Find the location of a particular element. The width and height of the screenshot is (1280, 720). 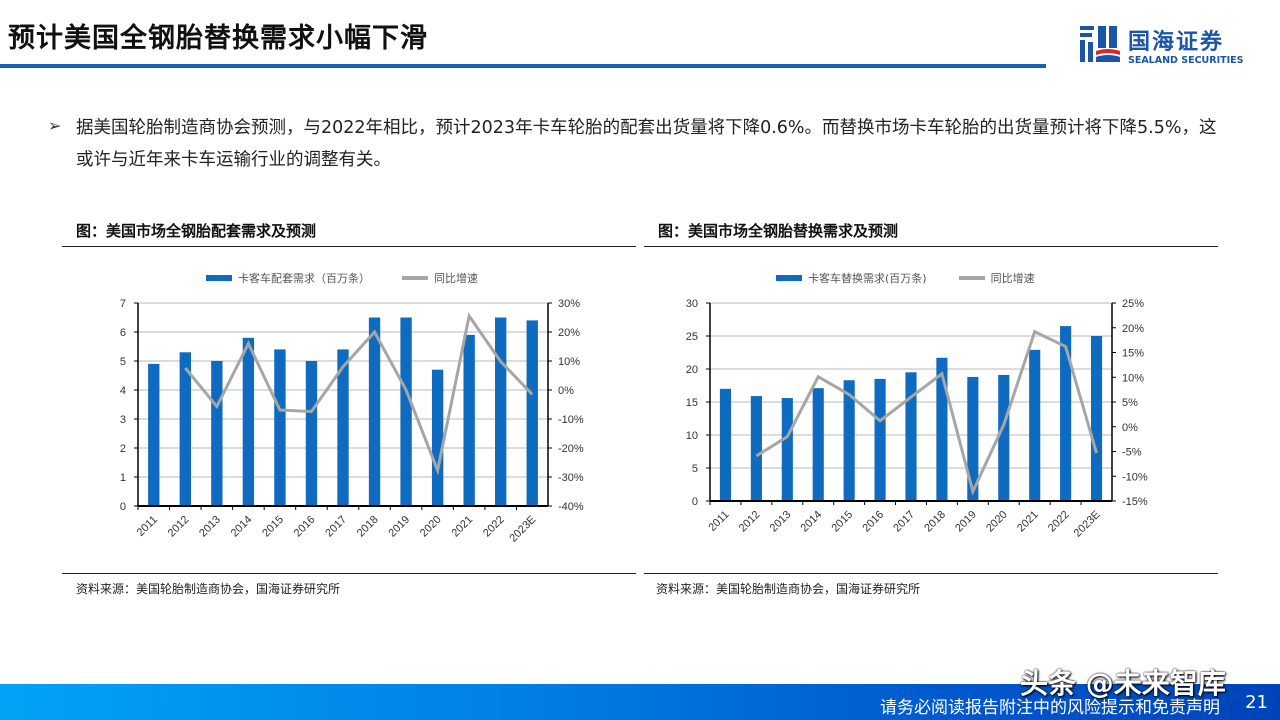

left-axis-tick: 20 is located at coordinates (692, 370).